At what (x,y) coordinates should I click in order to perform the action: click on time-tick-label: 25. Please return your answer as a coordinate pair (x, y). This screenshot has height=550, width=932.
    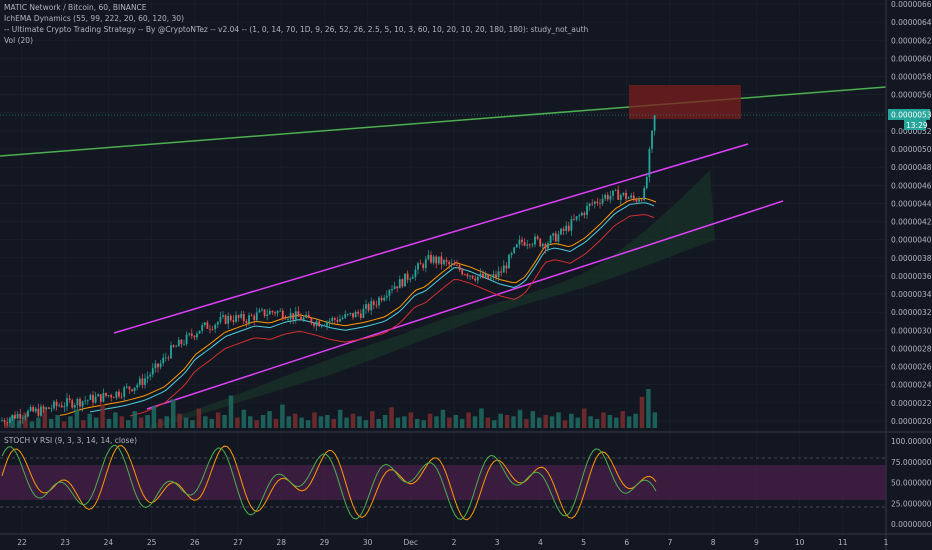
    Looking at the image, I should click on (152, 542).